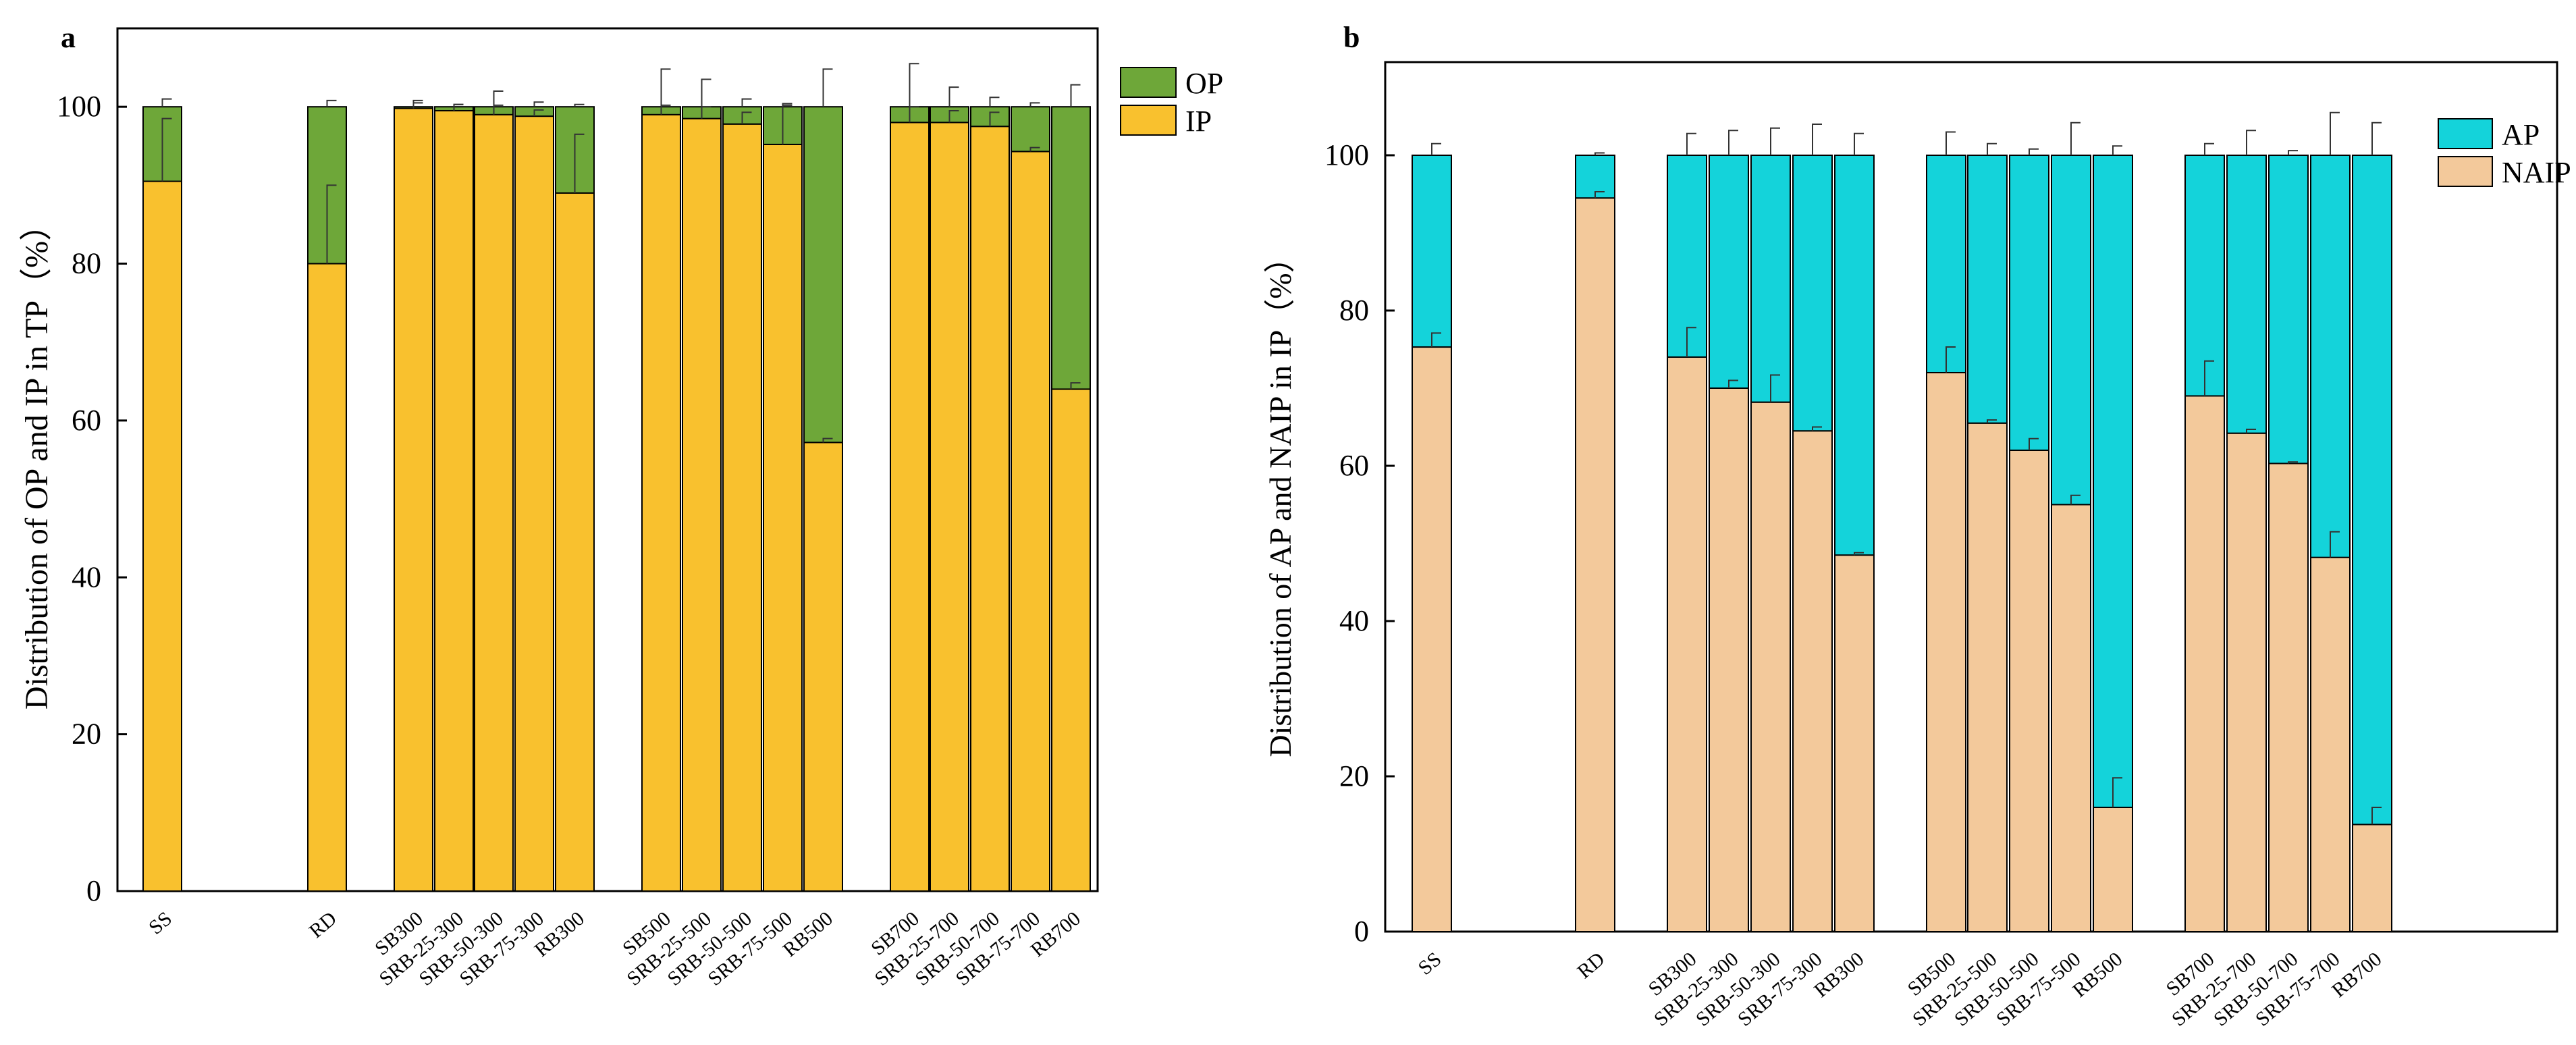 The height and width of the screenshot is (1045, 2576). What do you see at coordinates (1687, 644) in the screenshot?
I see `bar-naip-sb300` at bounding box center [1687, 644].